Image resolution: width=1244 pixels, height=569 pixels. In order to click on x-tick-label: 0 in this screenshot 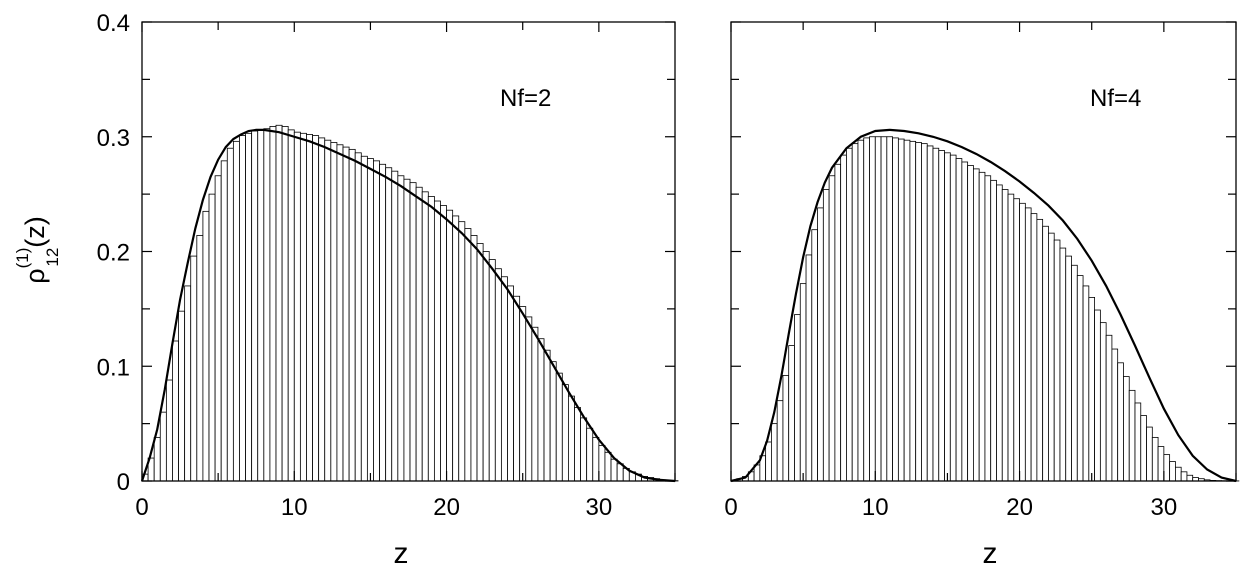, I will do `click(141, 507)`.